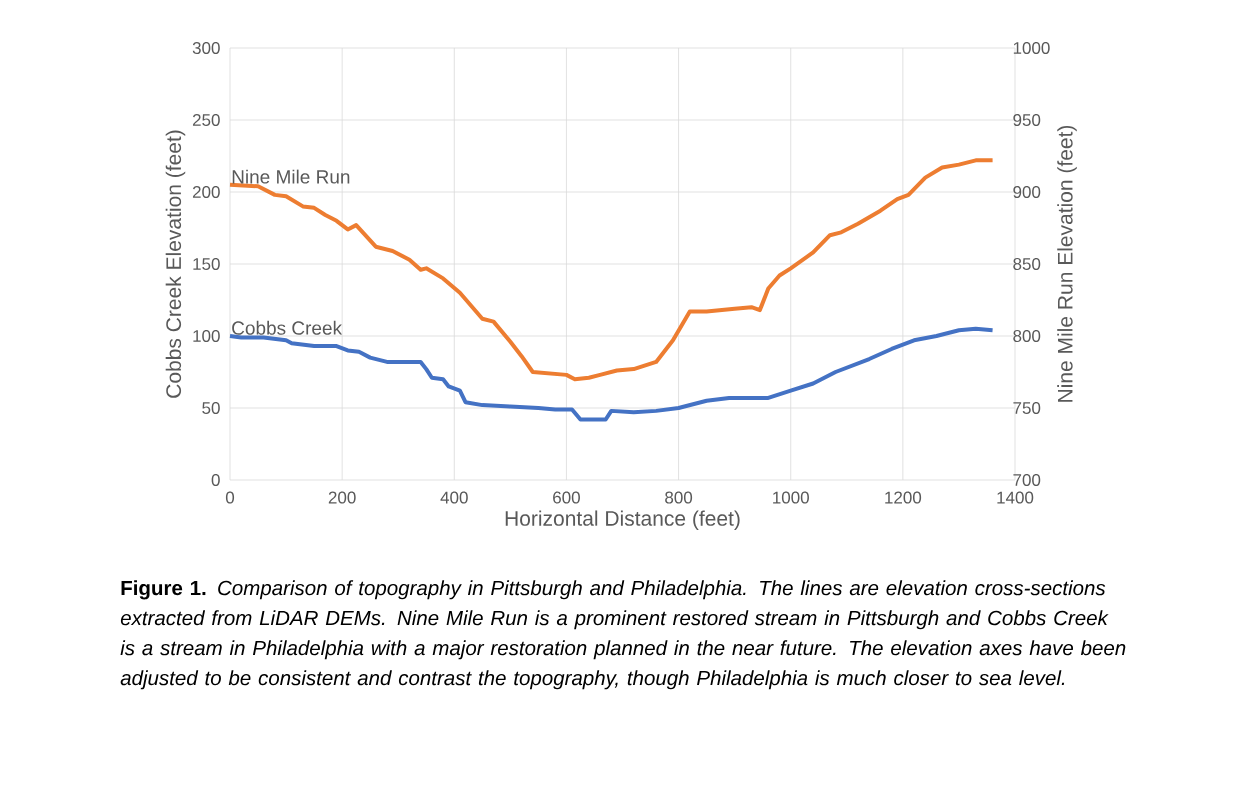 The image size is (1253, 790). I want to click on x-tick-label: 200, so click(342, 497).